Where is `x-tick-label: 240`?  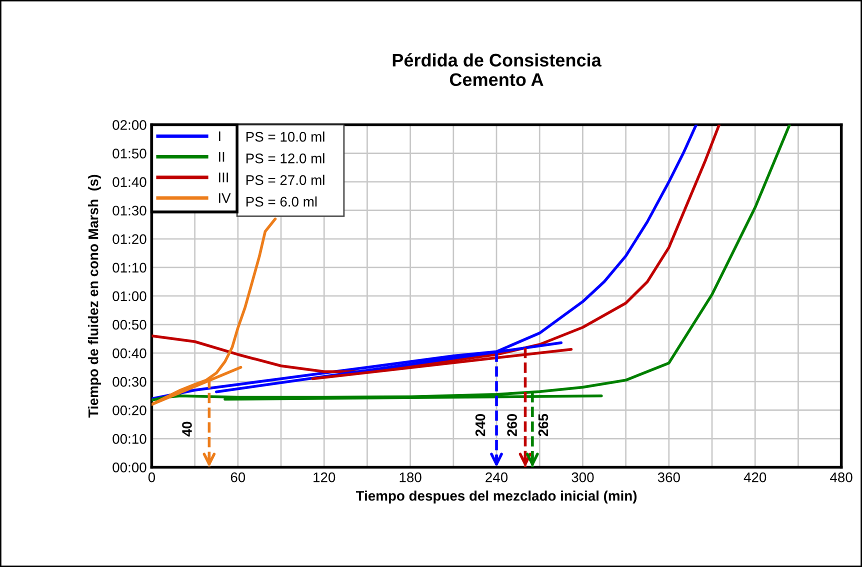
x-tick-label: 240 is located at coordinates (497, 477).